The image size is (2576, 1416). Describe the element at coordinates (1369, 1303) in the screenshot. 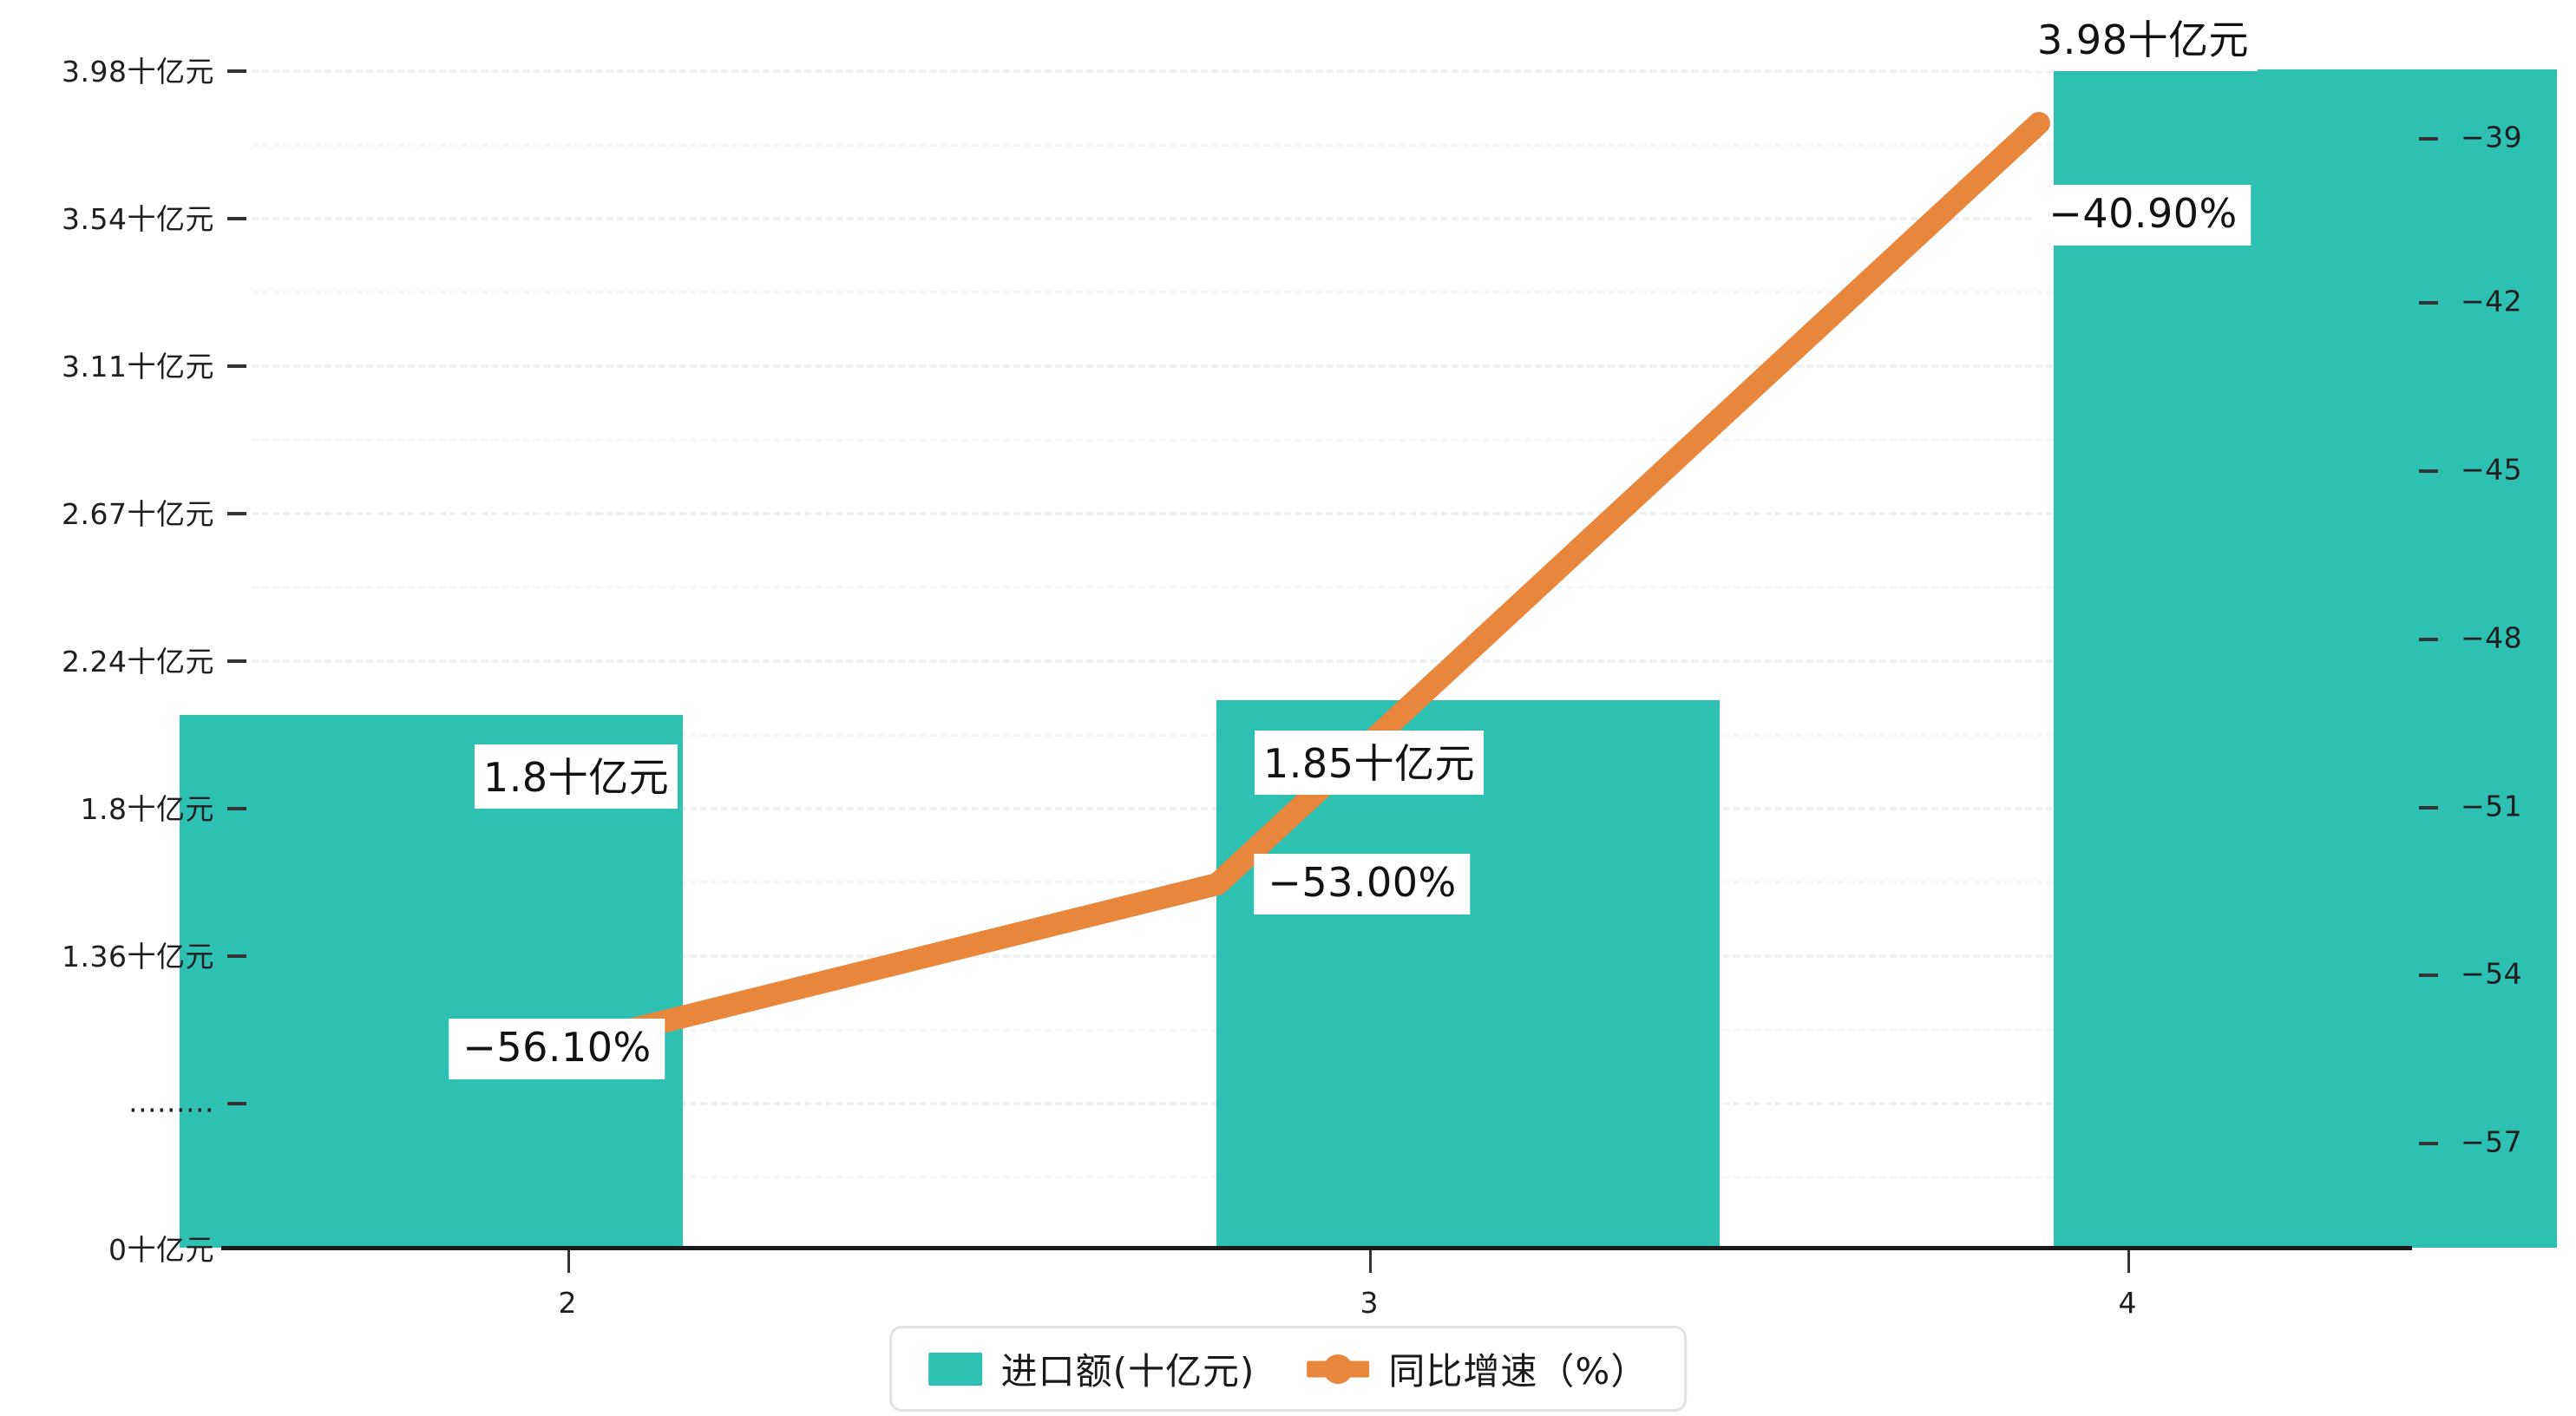

I see `x-axis-label: 3` at that location.